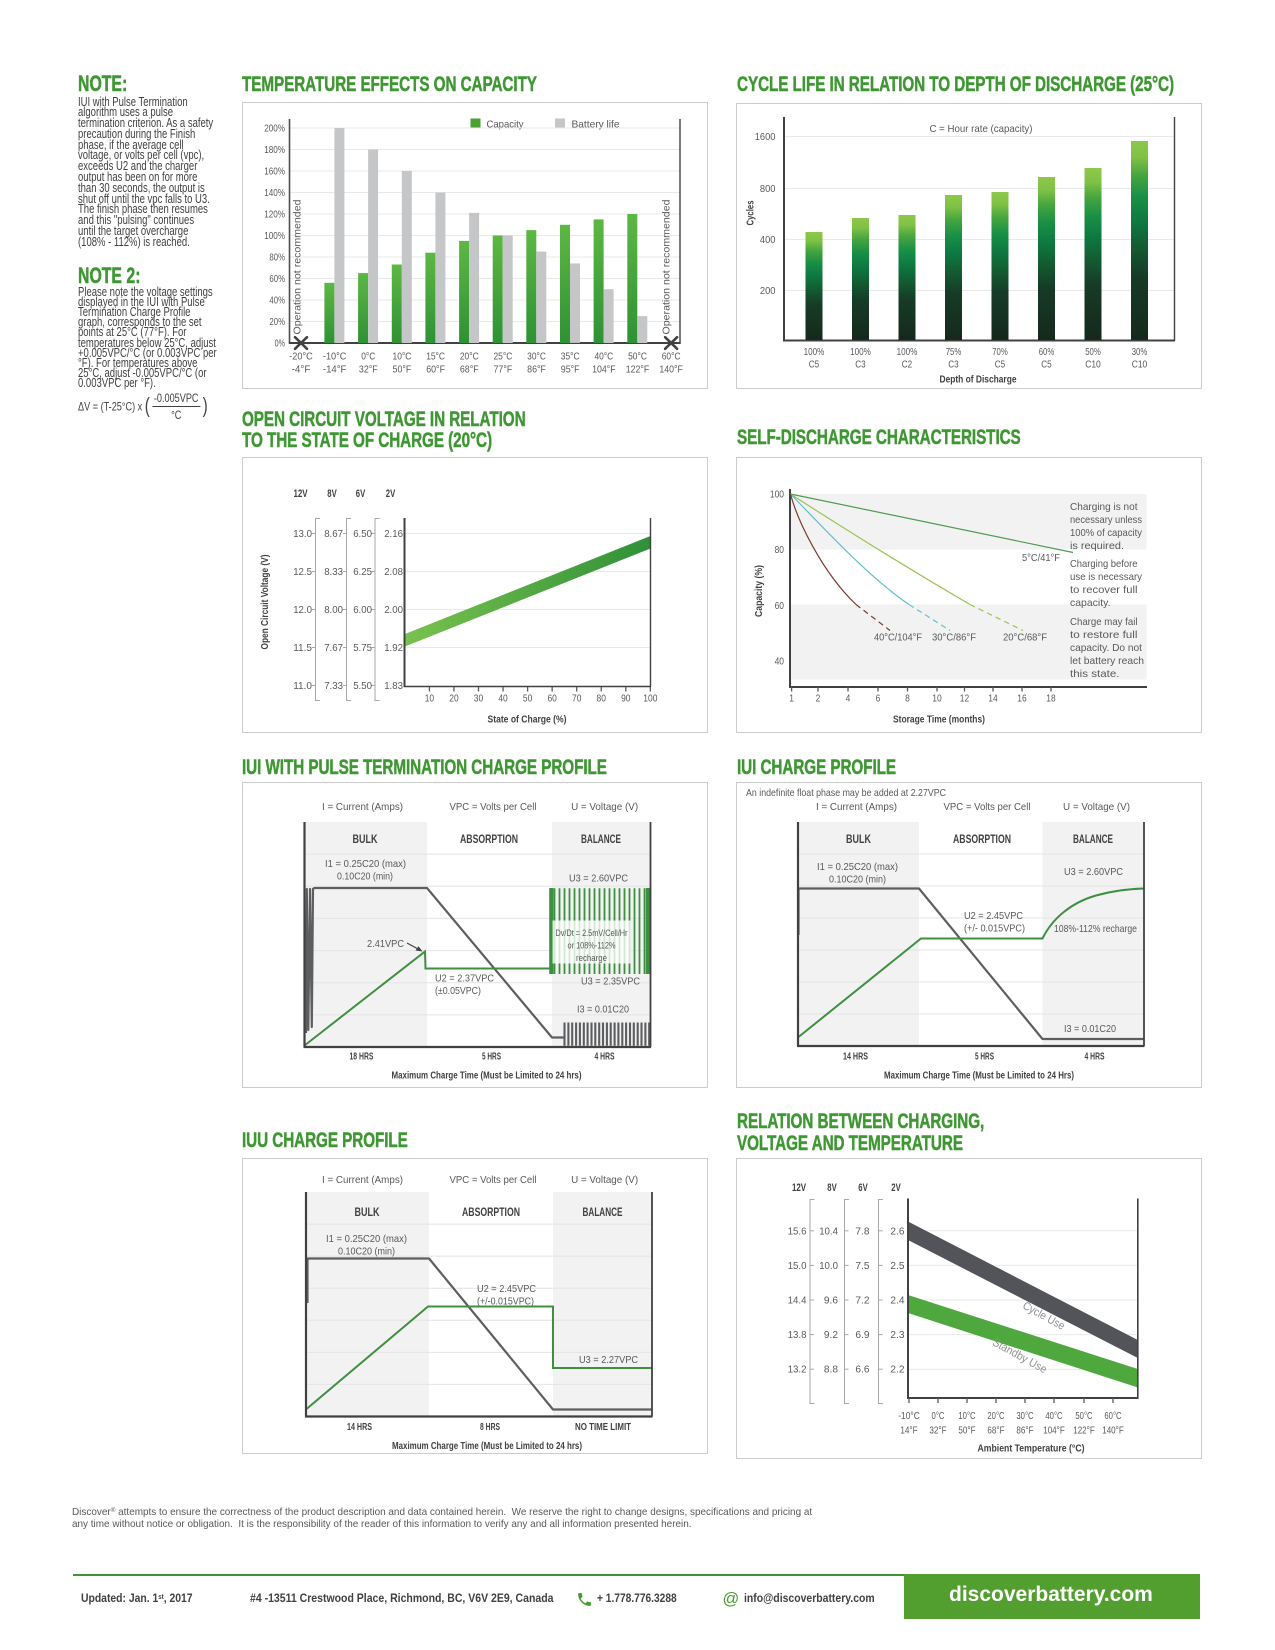 The width and height of the screenshot is (1275, 1650). What do you see at coordinates (591, 958) in the screenshot?
I see `svg-text: recharge` at bounding box center [591, 958].